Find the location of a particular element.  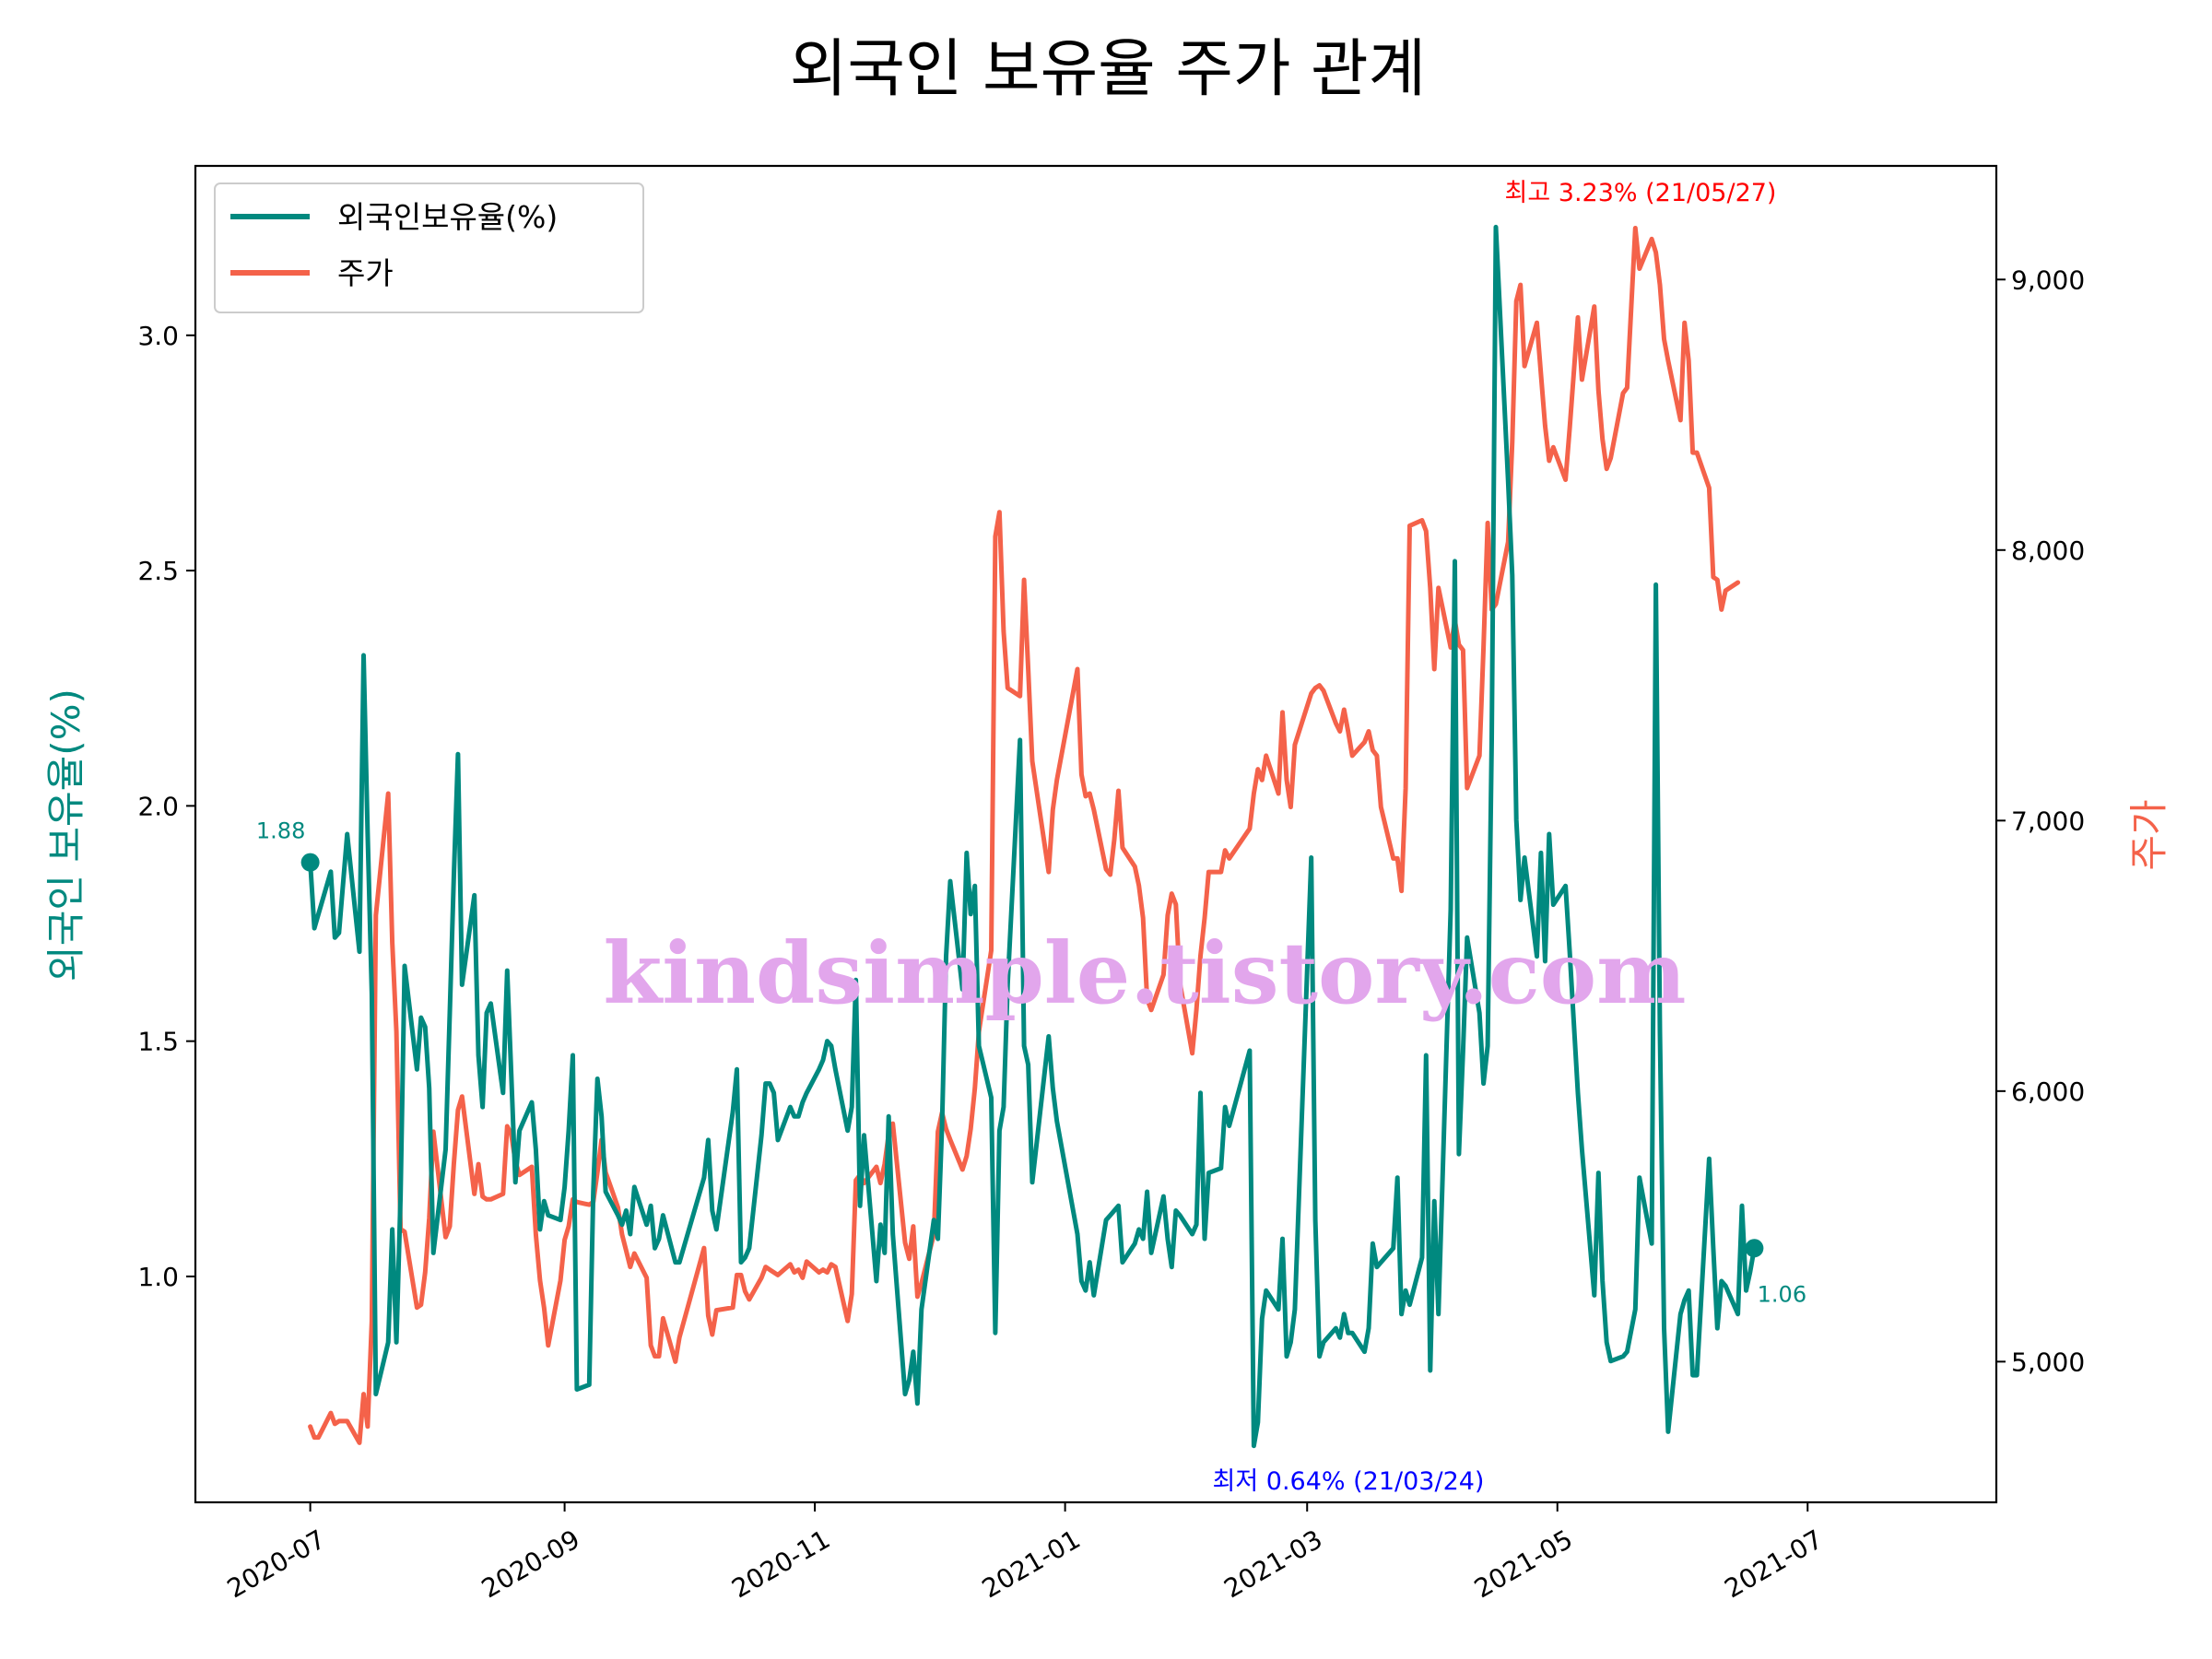

end-point-marker is located at coordinates (1754, 1248).